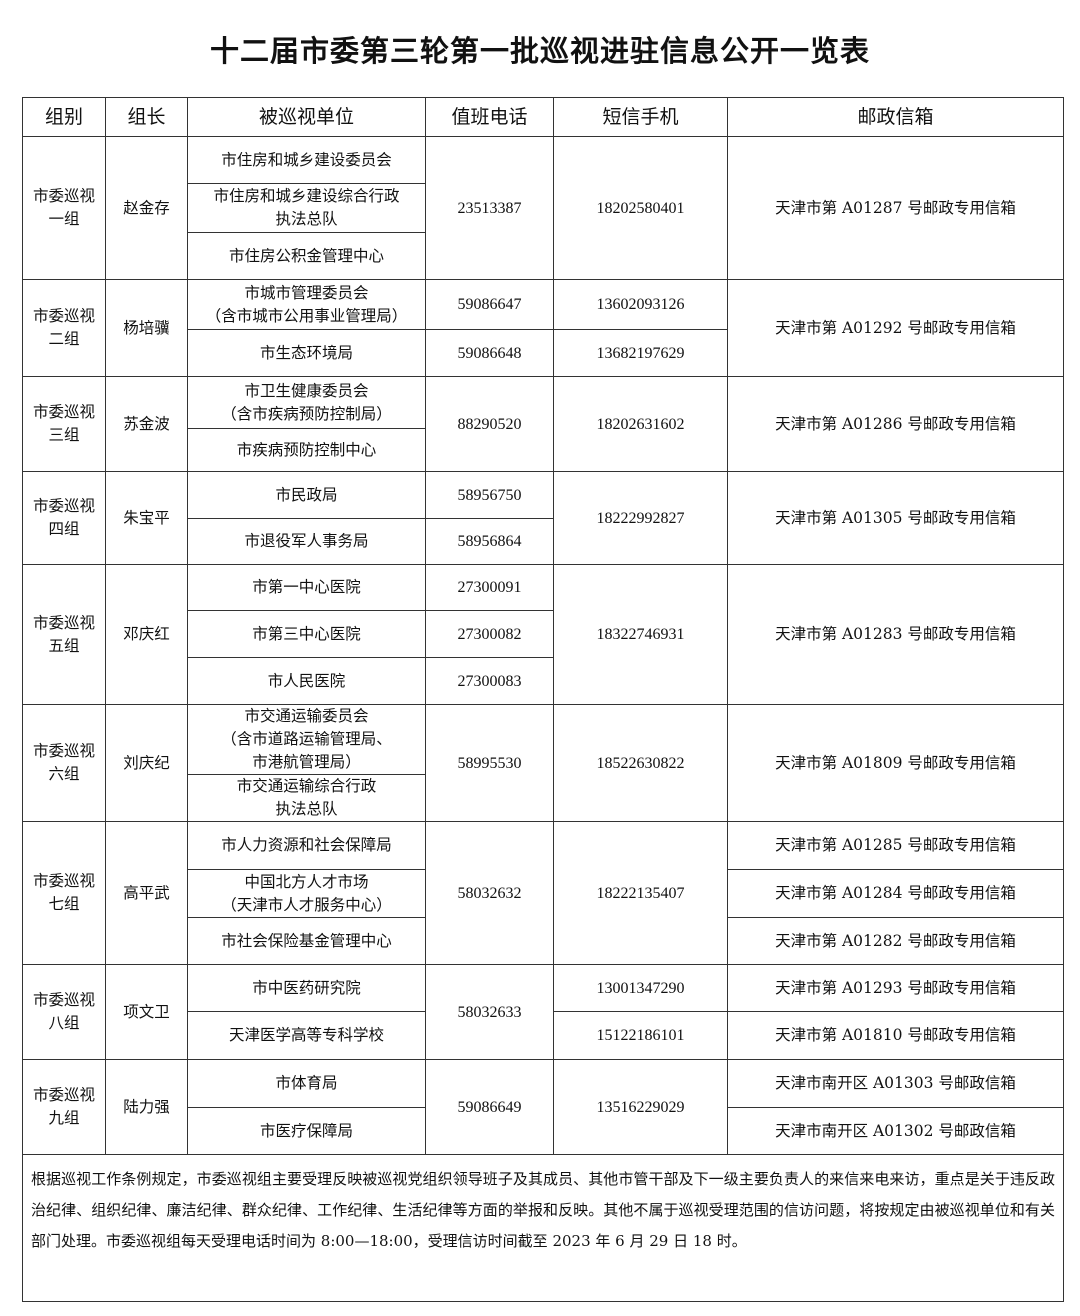 This screenshot has width=1080, height=1316. What do you see at coordinates (895, 893) in the screenshot?
I see `postal-mailbox: 天津市第 A01284 号邮政专用信箱` at bounding box center [895, 893].